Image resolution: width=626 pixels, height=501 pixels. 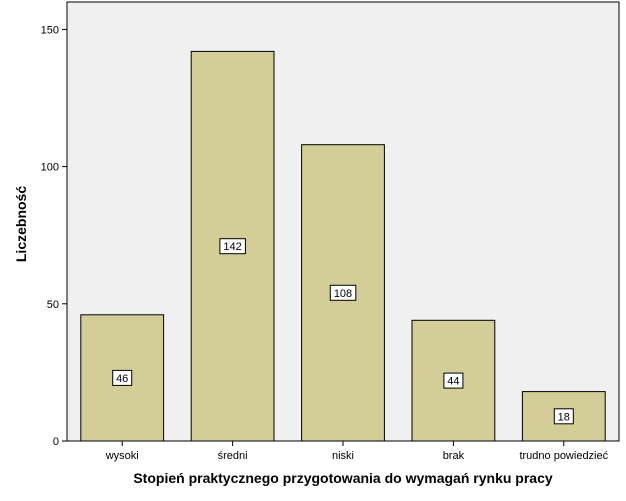 I want to click on x-tick-label-2: niski, so click(x=343, y=456).